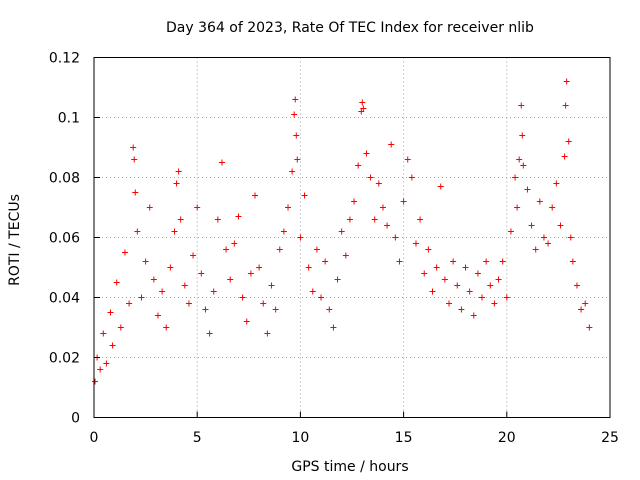  I want to click on x-tick-label: 5, so click(197, 438).